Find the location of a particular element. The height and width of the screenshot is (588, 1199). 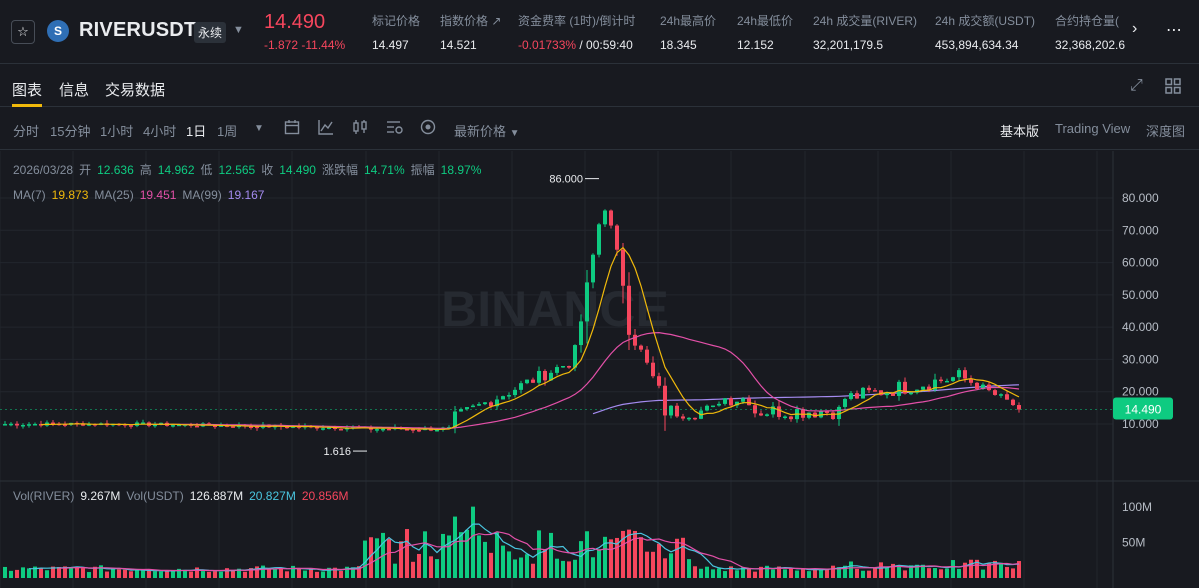

tab-info: 信息 is located at coordinates (74, 90).